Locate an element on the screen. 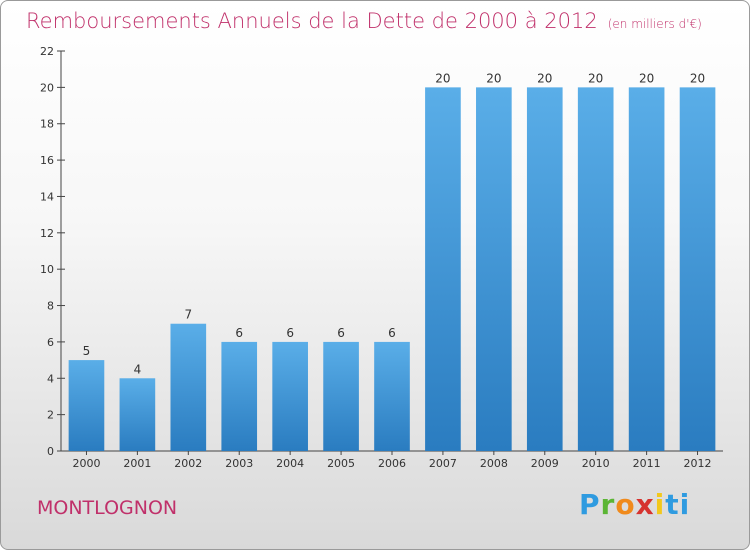 Image resolution: width=750 pixels, height=550 pixels. x-tick-label: 2007 is located at coordinates (443, 463).